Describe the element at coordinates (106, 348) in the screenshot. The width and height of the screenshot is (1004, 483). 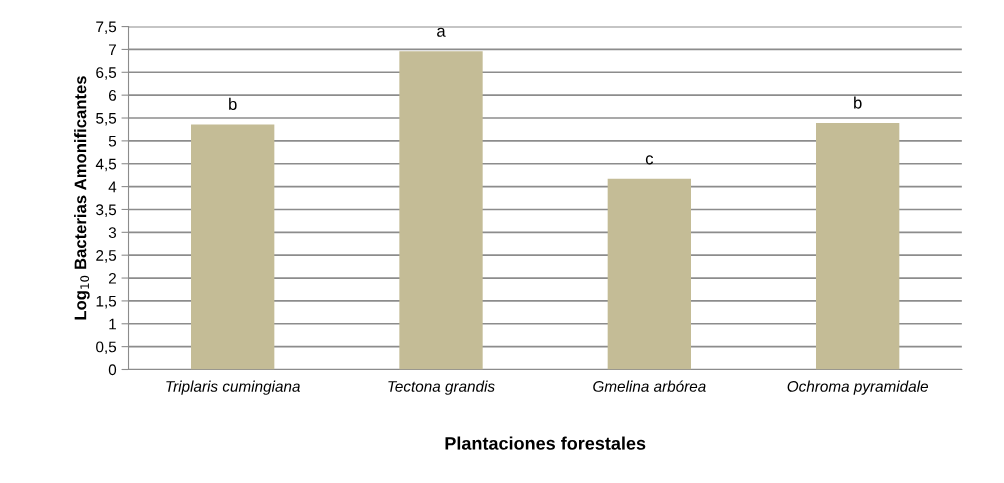
I see `y-tick-label: 0,5` at that location.